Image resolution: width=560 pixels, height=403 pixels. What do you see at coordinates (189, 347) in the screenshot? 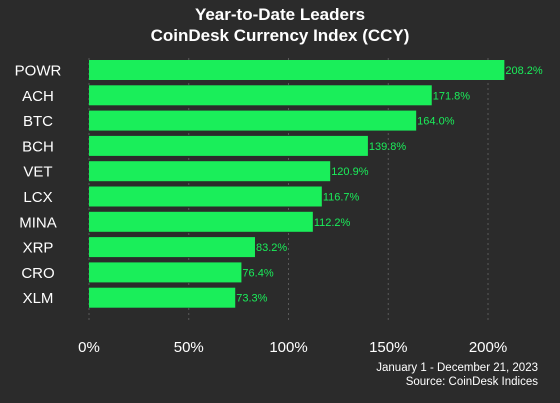
I see `x-tick-label: 50%` at bounding box center [189, 347].